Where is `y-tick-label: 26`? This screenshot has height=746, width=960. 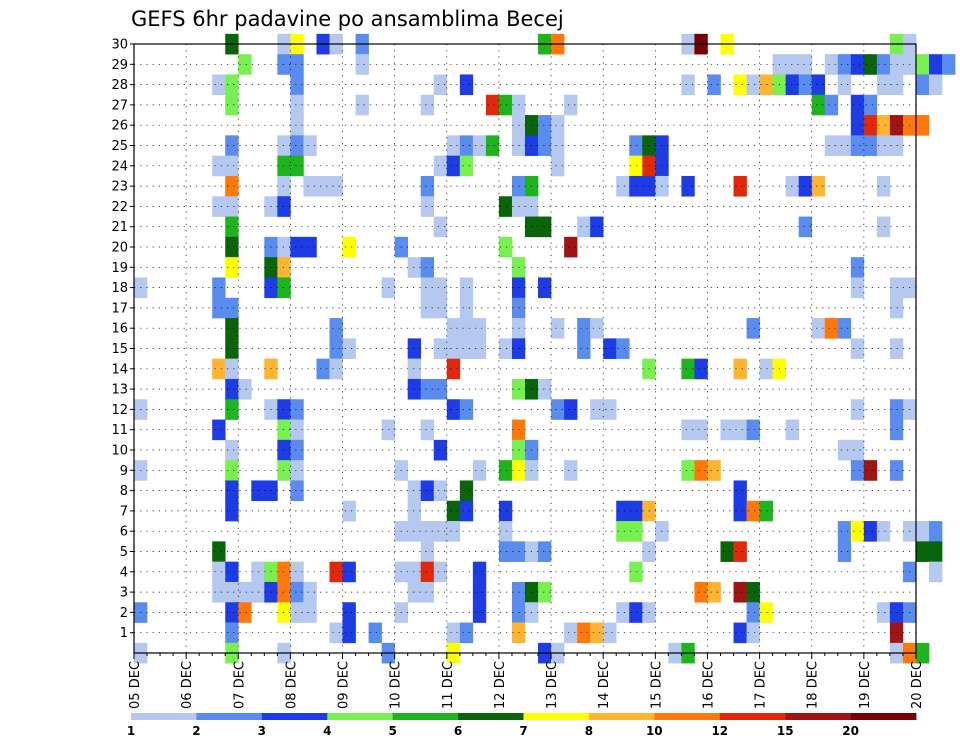 y-tick-label: 26 is located at coordinates (119, 126).